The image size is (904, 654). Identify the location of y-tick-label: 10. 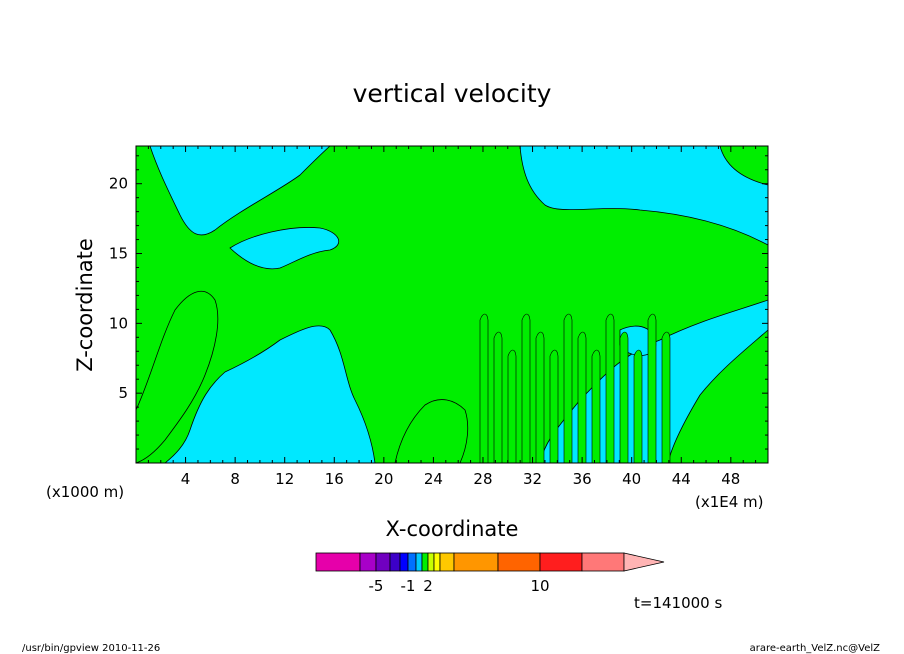
(118, 323).